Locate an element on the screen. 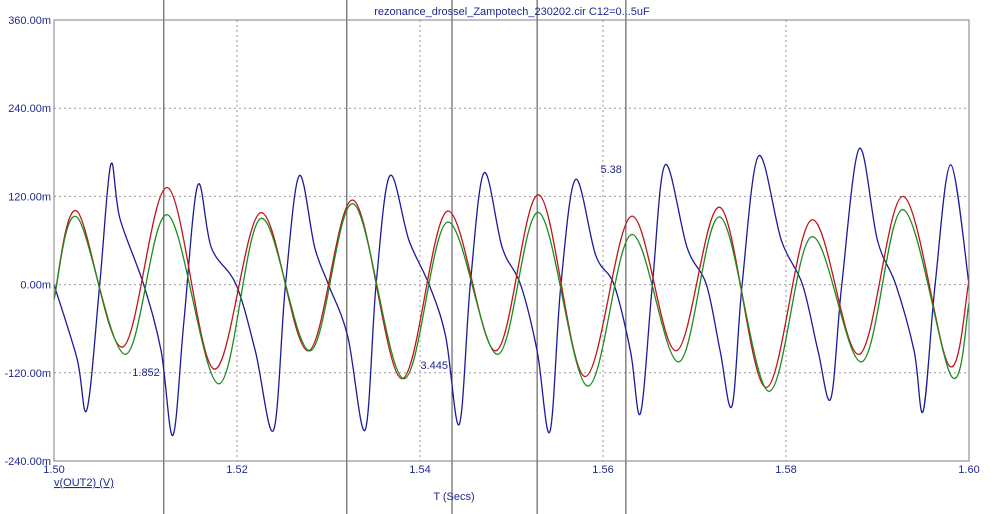  y-axis-label: v(OUT2) (V) is located at coordinates (84, 483).